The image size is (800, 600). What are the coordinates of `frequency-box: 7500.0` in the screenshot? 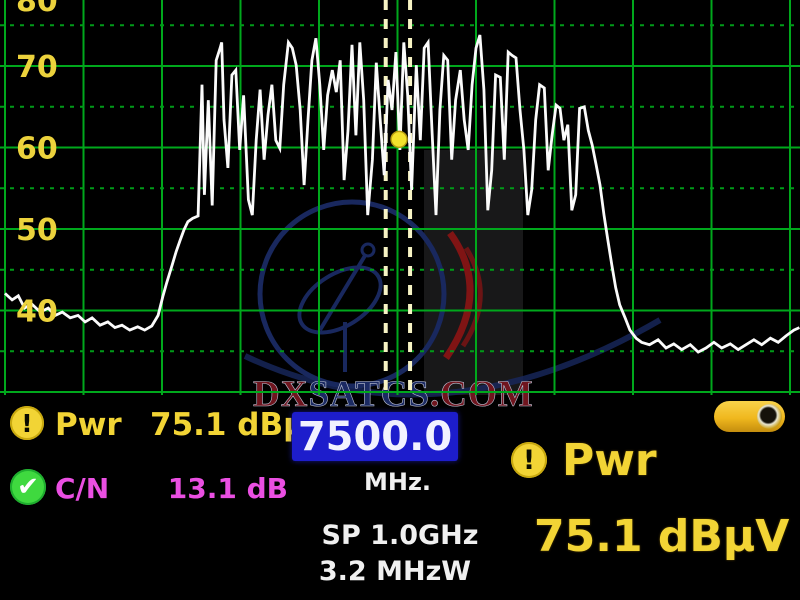 It's located at (375, 436).